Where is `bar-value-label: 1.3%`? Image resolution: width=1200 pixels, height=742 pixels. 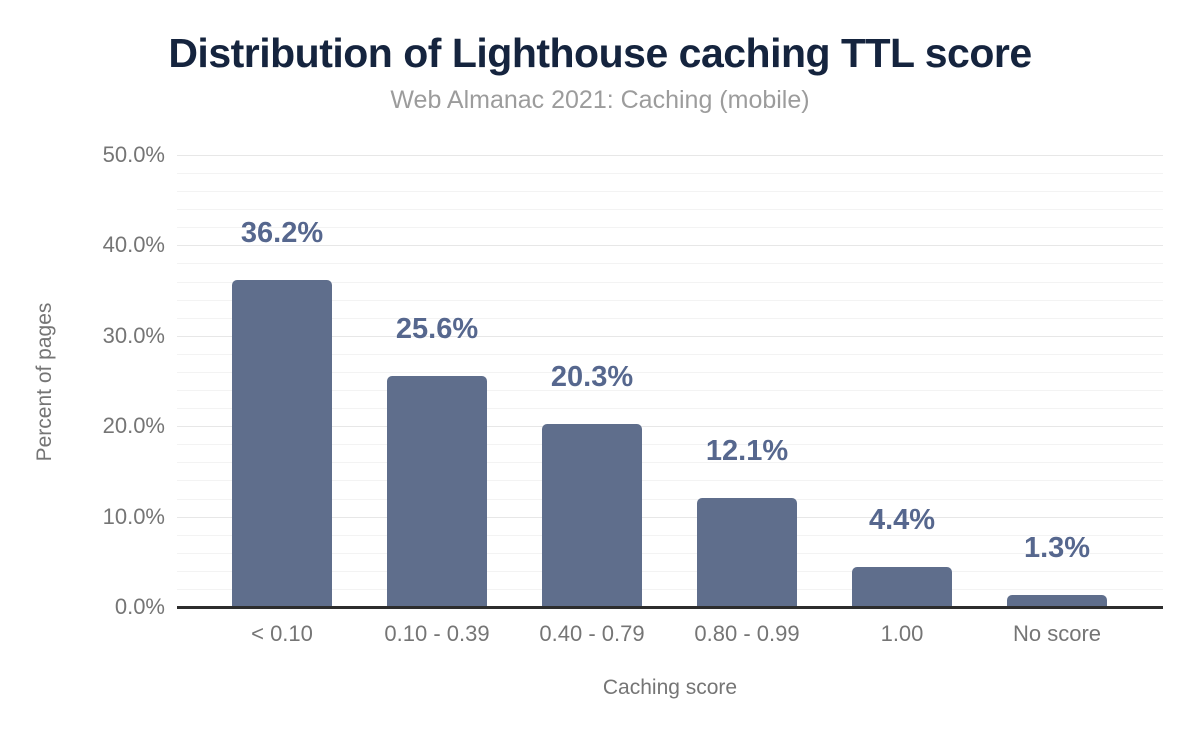 bar-value-label: 1.3% is located at coordinates (1057, 548).